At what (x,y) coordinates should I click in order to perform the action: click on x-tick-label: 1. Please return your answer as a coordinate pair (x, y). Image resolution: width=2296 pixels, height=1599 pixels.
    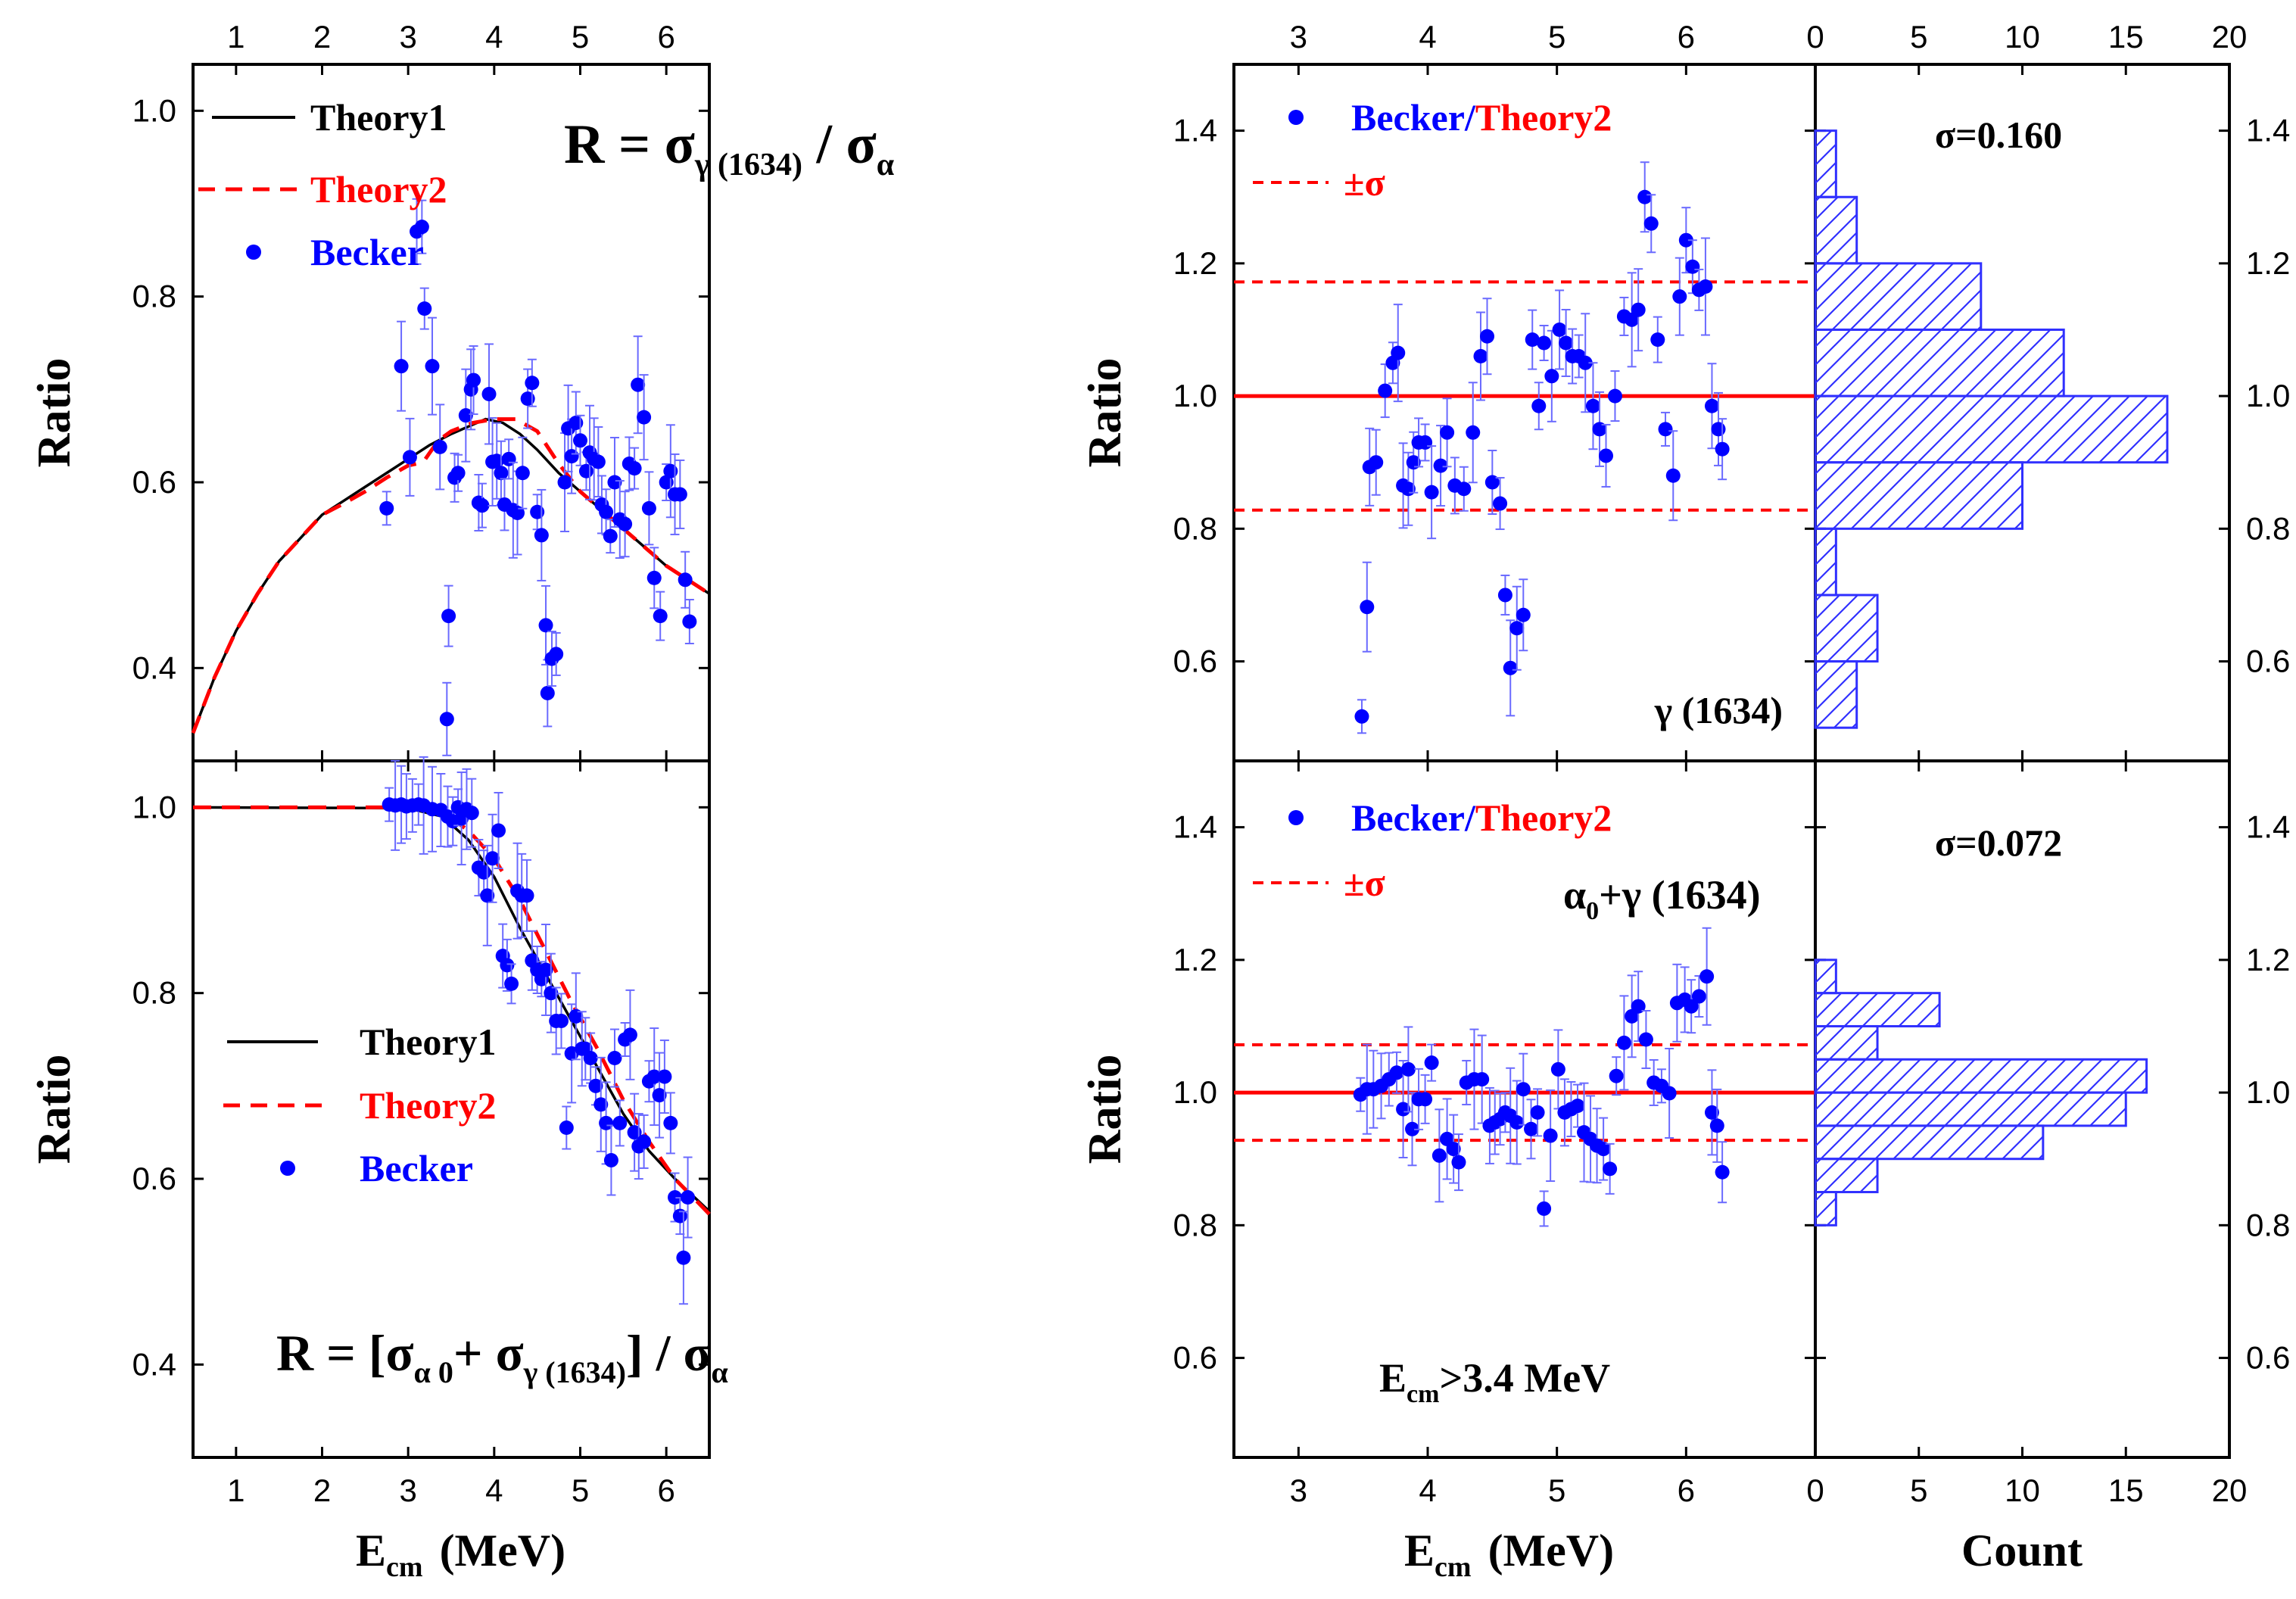
    Looking at the image, I should click on (236, 1490).